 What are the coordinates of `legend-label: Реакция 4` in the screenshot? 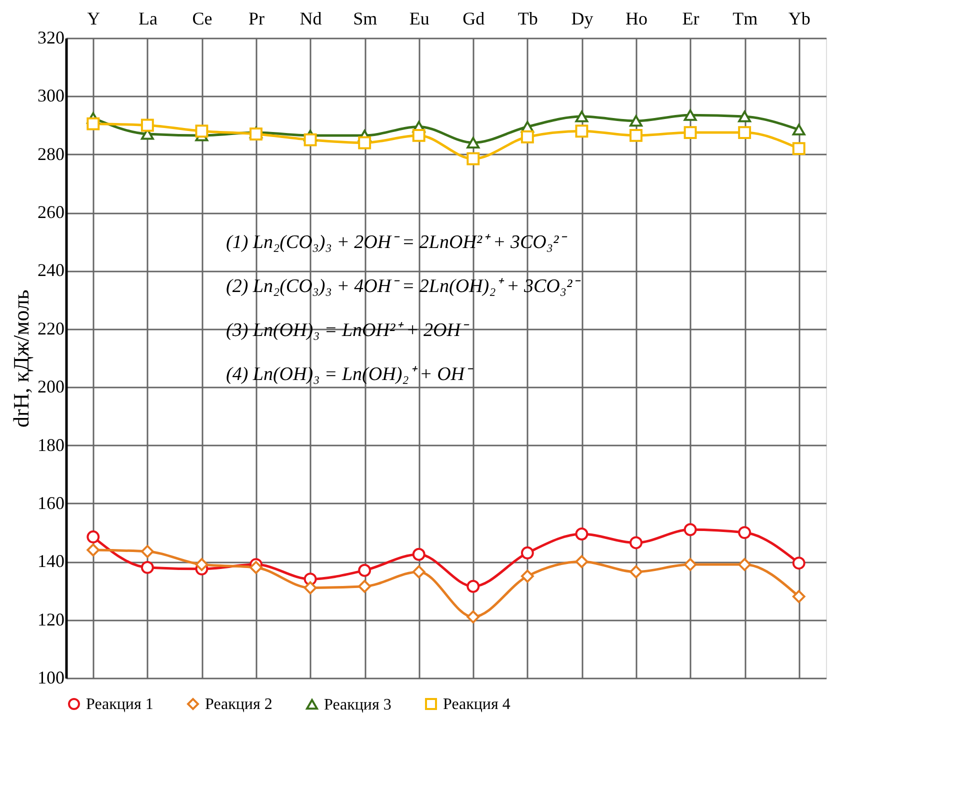 It's located at (476, 704).